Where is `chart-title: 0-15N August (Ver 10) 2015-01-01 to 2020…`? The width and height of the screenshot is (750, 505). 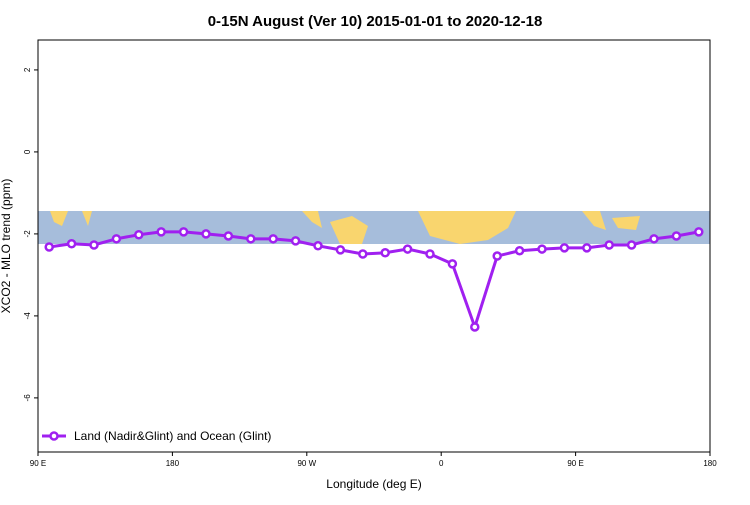 chart-title: 0-15N August (Ver 10) 2015-01-01 to 2020… is located at coordinates (375, 21).